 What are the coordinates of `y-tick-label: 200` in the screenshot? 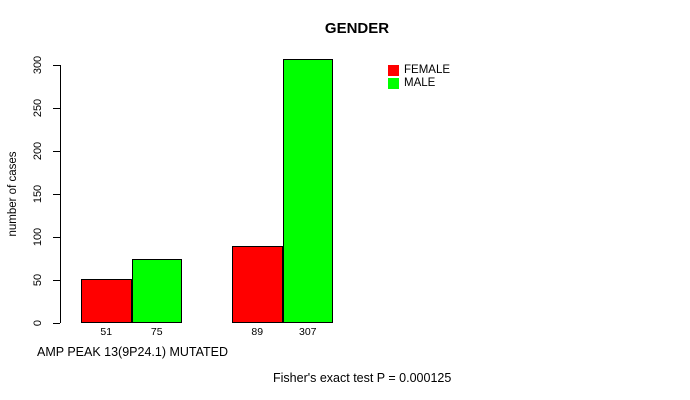 It's located at (38, 151).